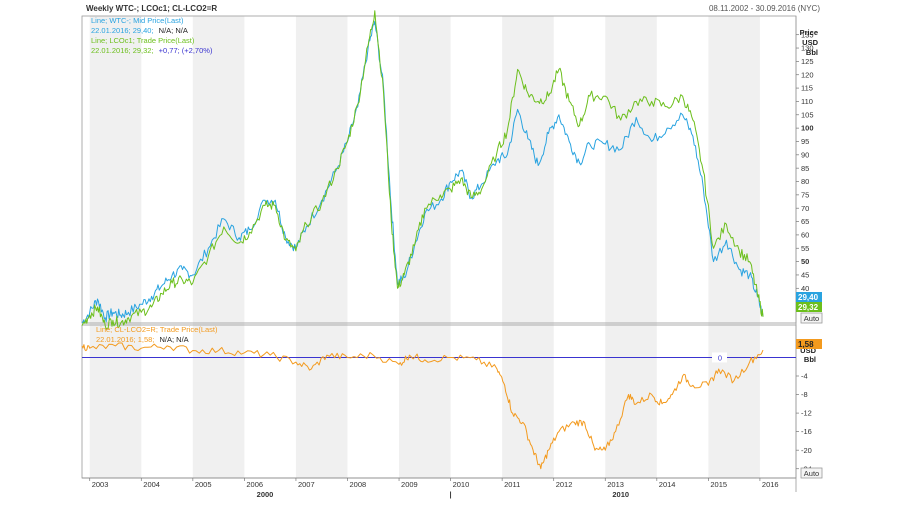 The image size is (905, 510). What do you see at coordinates (615, 484) in the screenshot?
I see `x-tick-label: 2013` at bounding box center [615, 484].